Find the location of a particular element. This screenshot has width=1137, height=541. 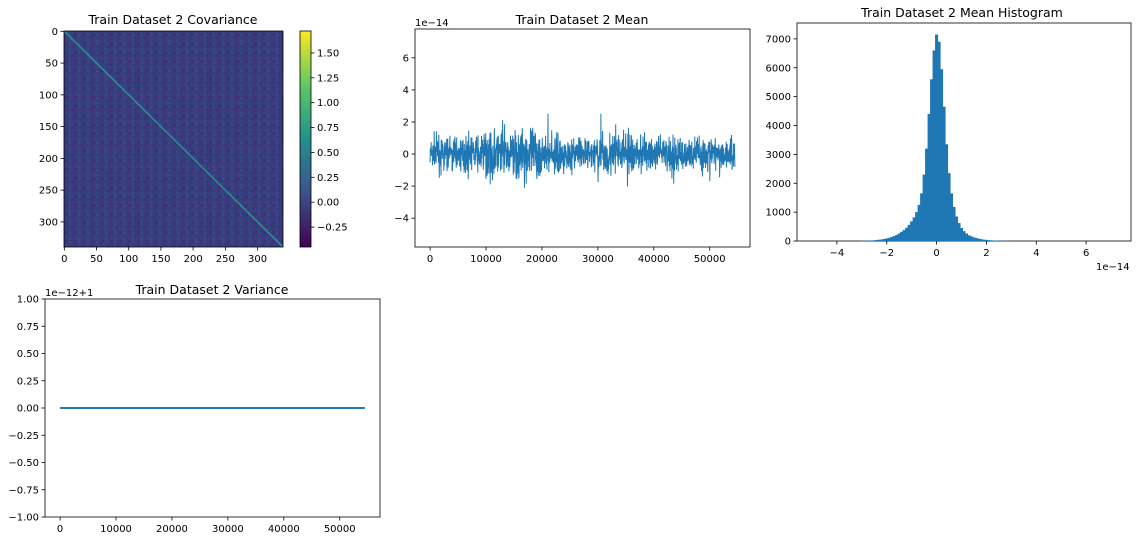

y-tick-label: −4 is located at coordinates (401, 219).